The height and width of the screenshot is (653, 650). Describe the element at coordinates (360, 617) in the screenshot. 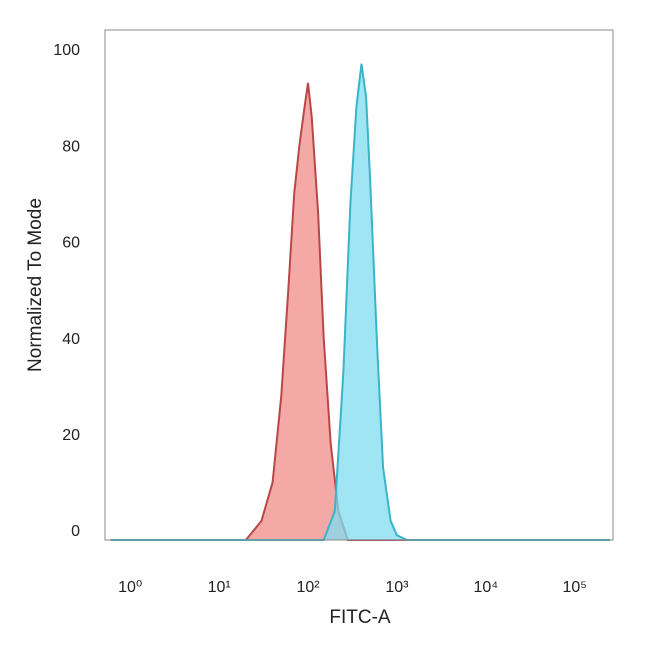

I see `x-axis-label: FITC-A` at that location.